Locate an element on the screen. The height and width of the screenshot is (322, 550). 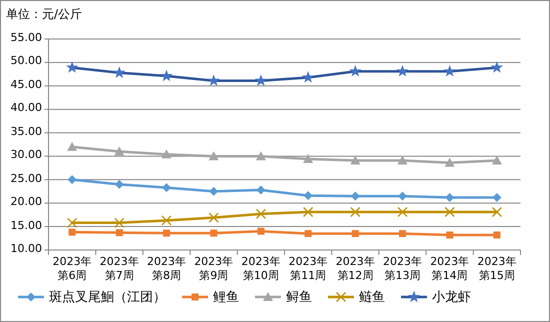
y-tick-label: 45.00 is located at coordinates (26, 84).